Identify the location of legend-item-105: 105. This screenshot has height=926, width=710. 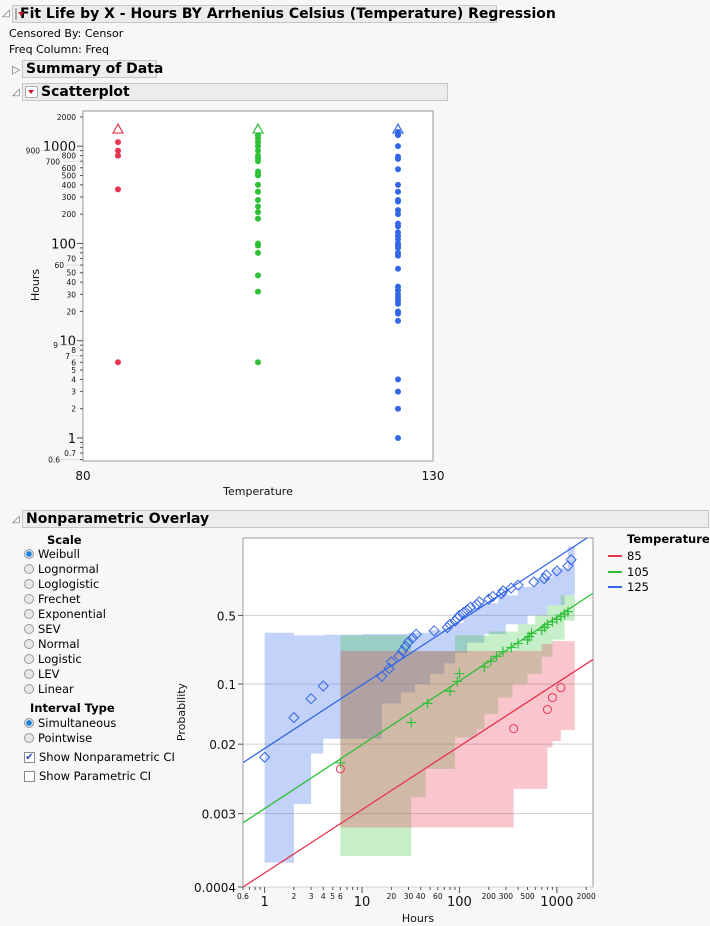
(628, 572).